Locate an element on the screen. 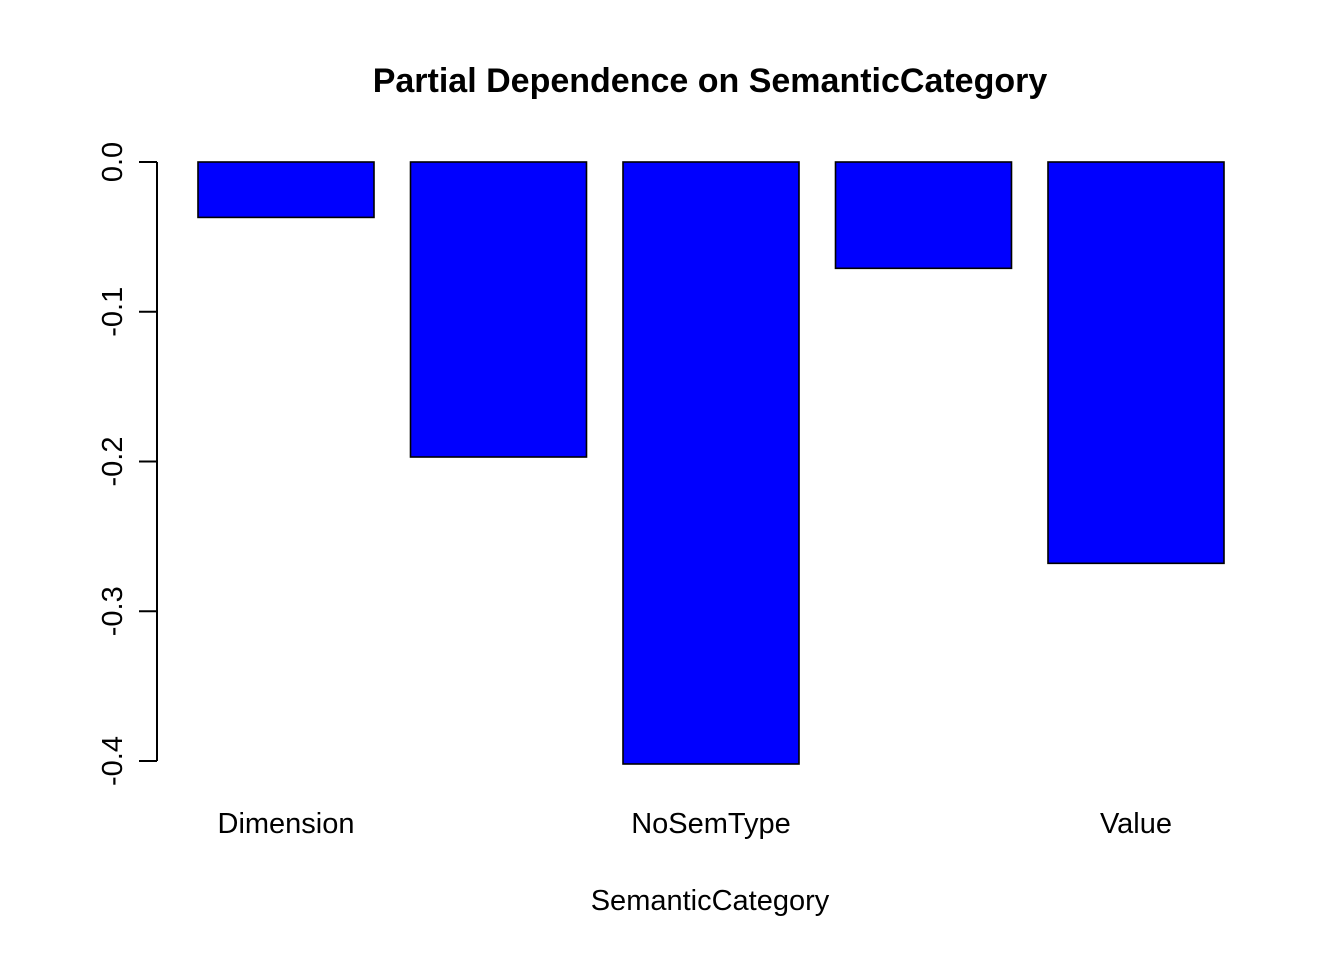  y-tick-label: -0.1 is located at coordinates (113, 312).